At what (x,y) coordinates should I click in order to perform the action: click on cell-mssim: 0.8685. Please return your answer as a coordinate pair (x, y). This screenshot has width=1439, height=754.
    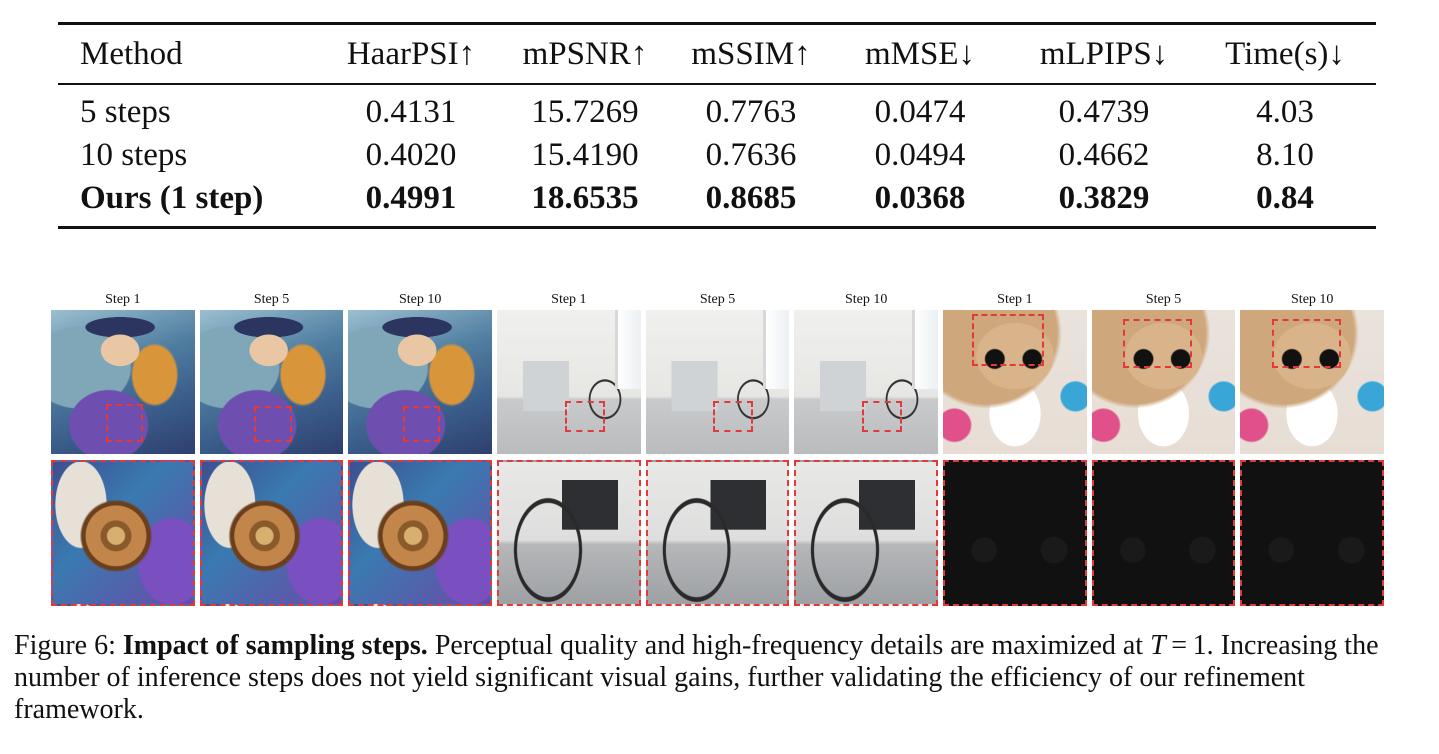
    Looking at the image, I should click on (751, 198).